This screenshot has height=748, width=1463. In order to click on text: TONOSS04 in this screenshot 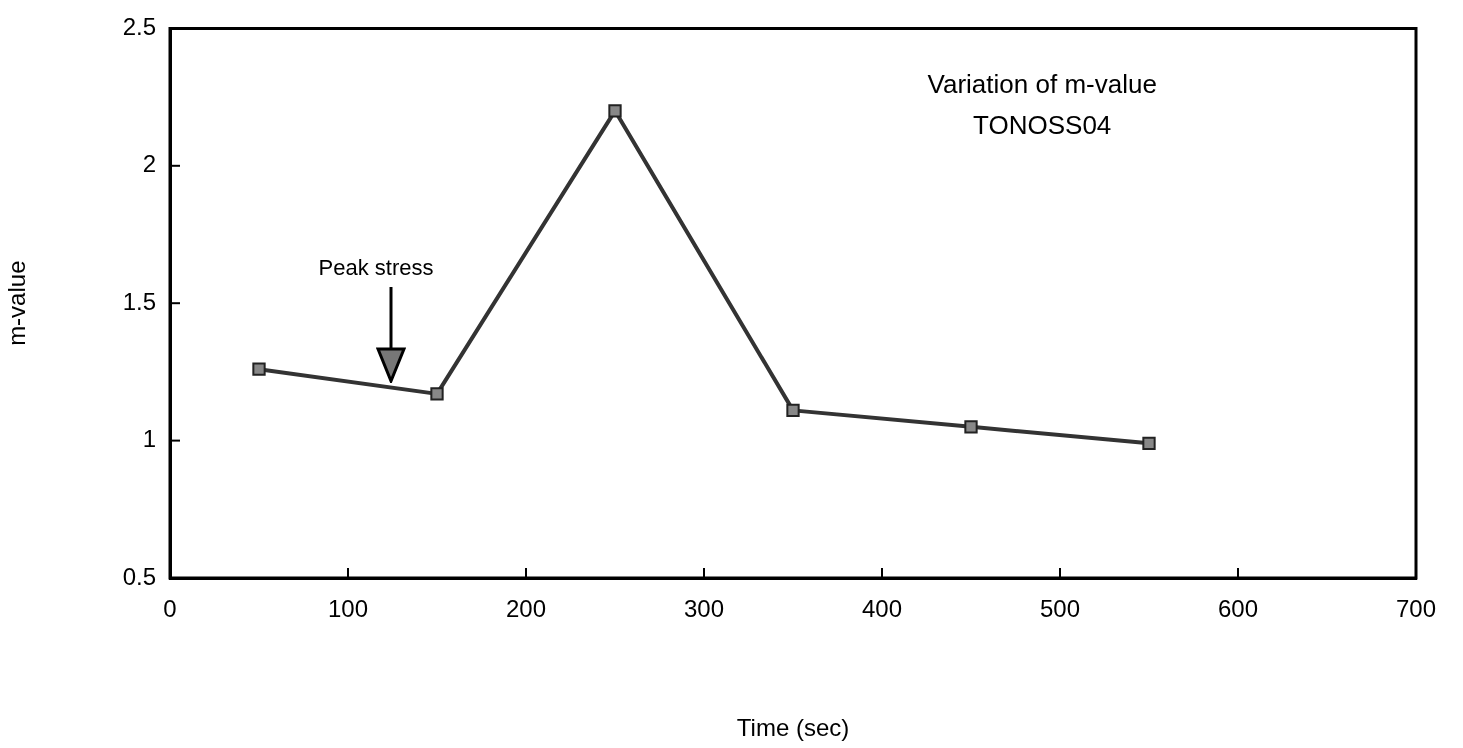, I will do `click(1042, 124)`.